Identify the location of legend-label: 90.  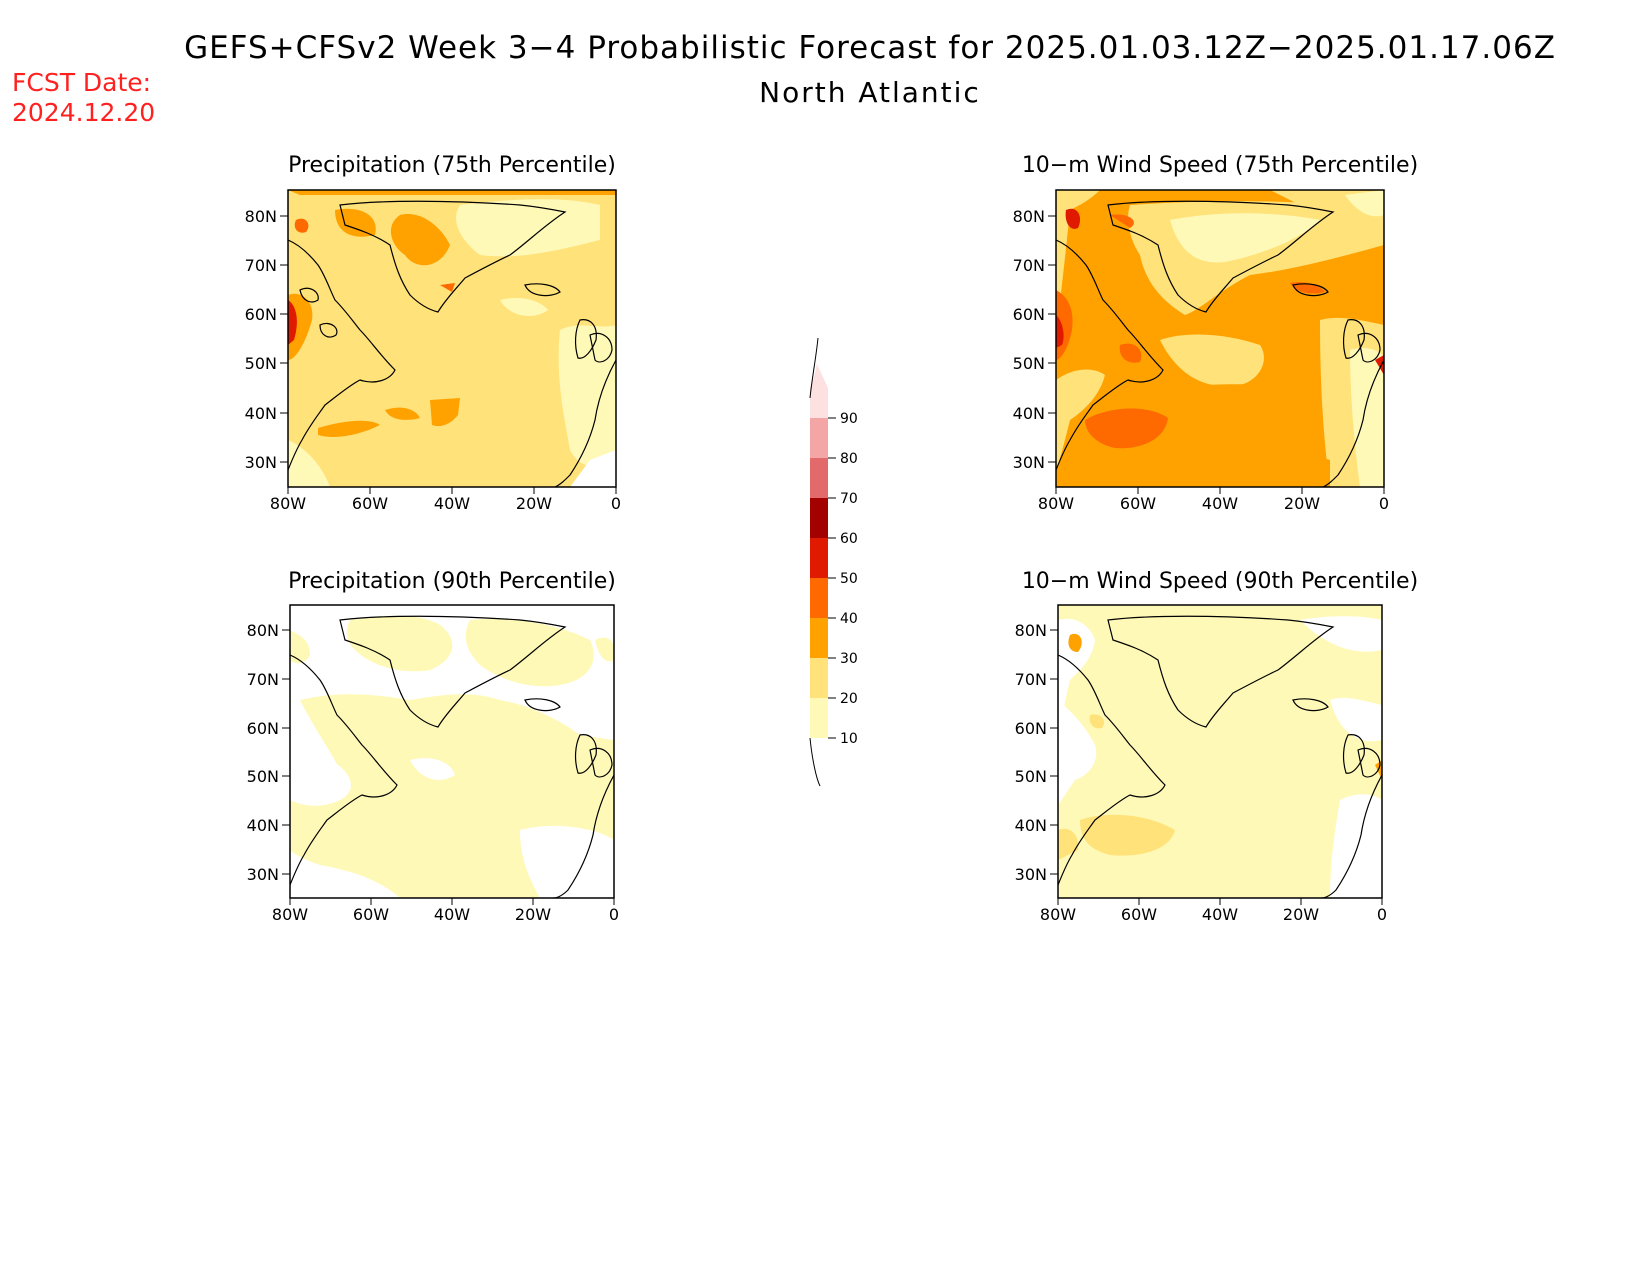
(849, 419).